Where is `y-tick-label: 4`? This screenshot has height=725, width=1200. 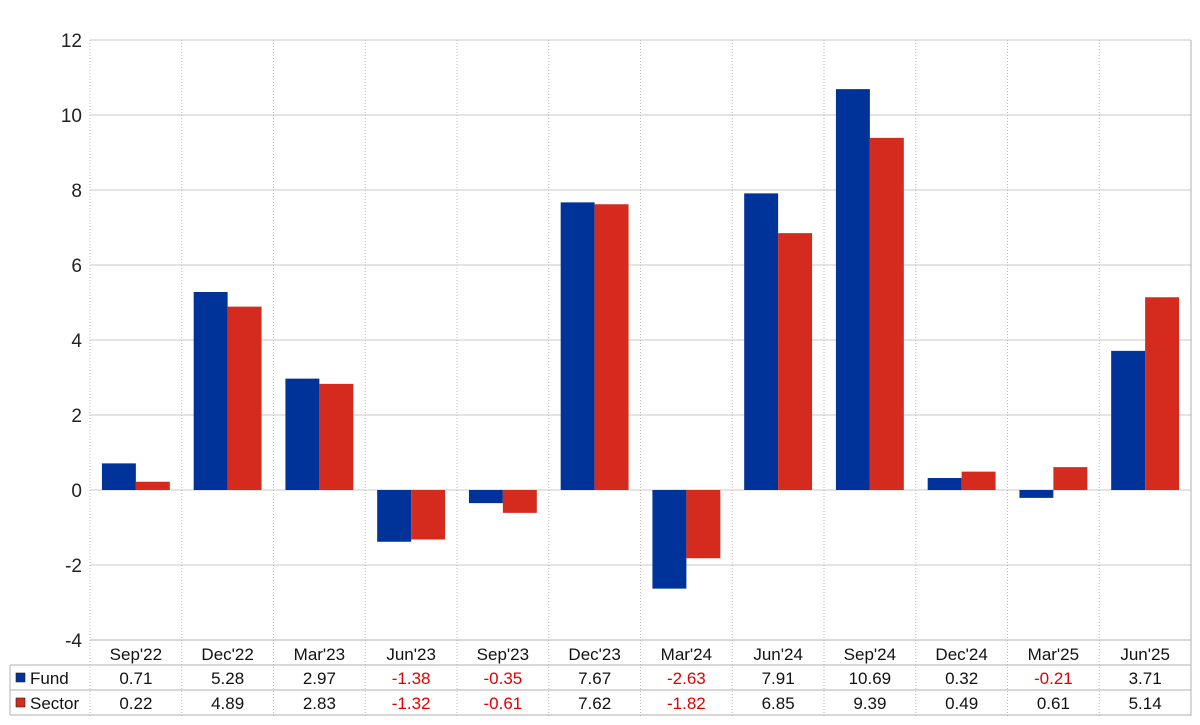 y-tick-label: 4 is located at coordinates (76, 341).